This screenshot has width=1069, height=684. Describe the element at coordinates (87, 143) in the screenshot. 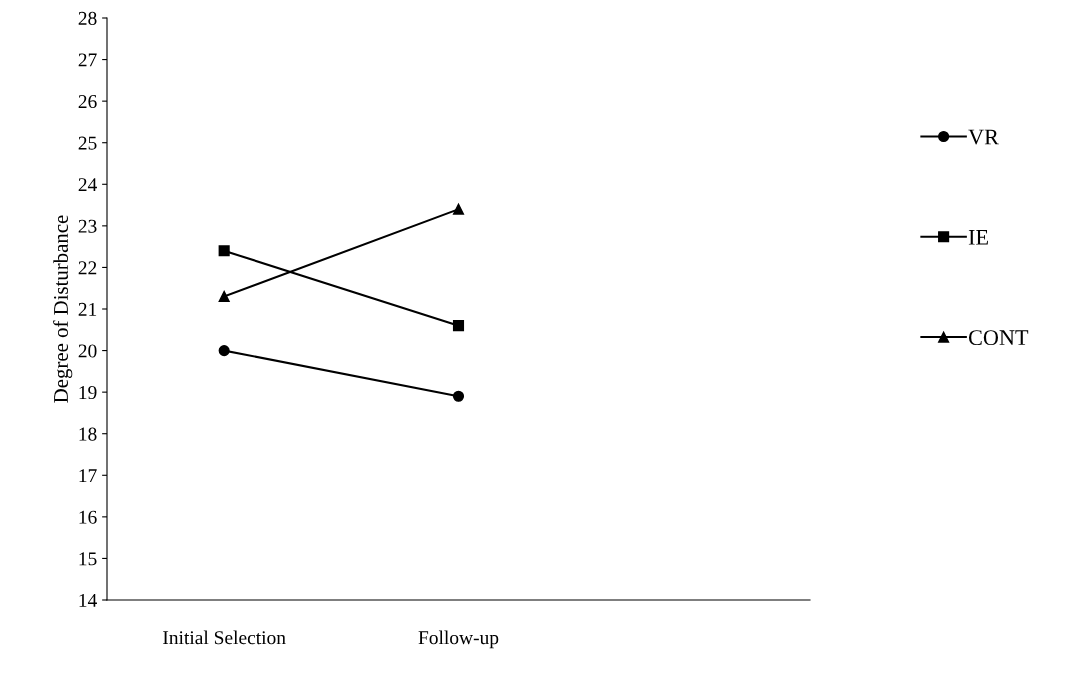

I see `y-tick-label: 25` at that location.